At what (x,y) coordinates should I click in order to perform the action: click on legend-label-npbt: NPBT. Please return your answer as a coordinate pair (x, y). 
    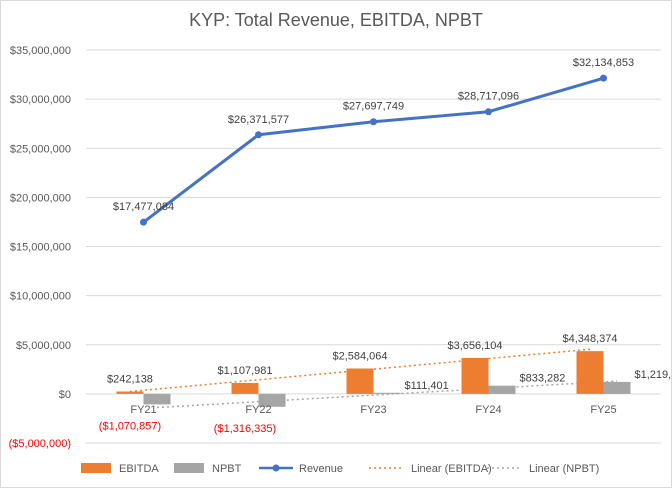
    Looking at the image, I should click on (227, 469).